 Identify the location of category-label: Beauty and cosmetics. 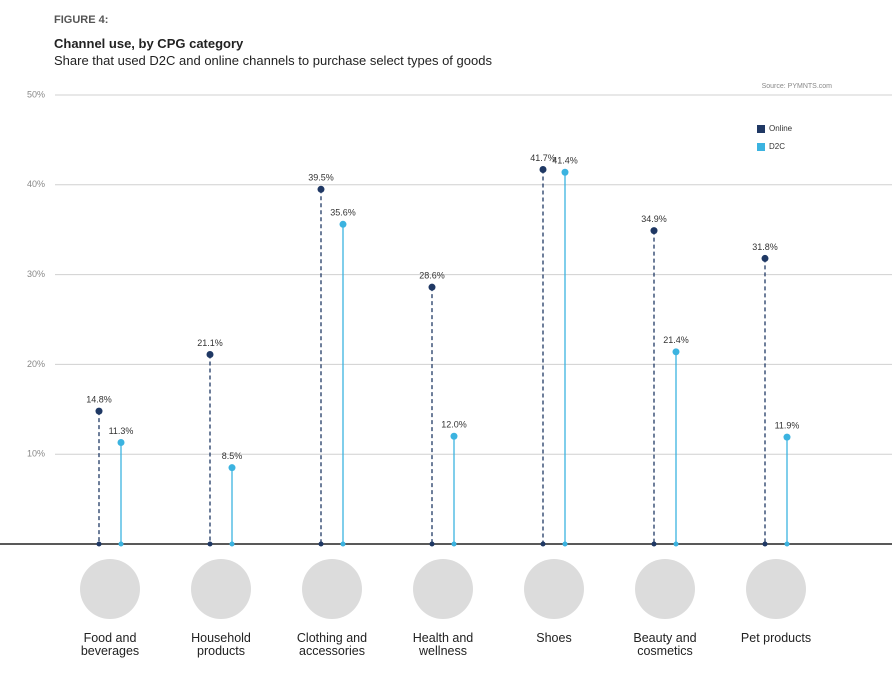
(665, 644).